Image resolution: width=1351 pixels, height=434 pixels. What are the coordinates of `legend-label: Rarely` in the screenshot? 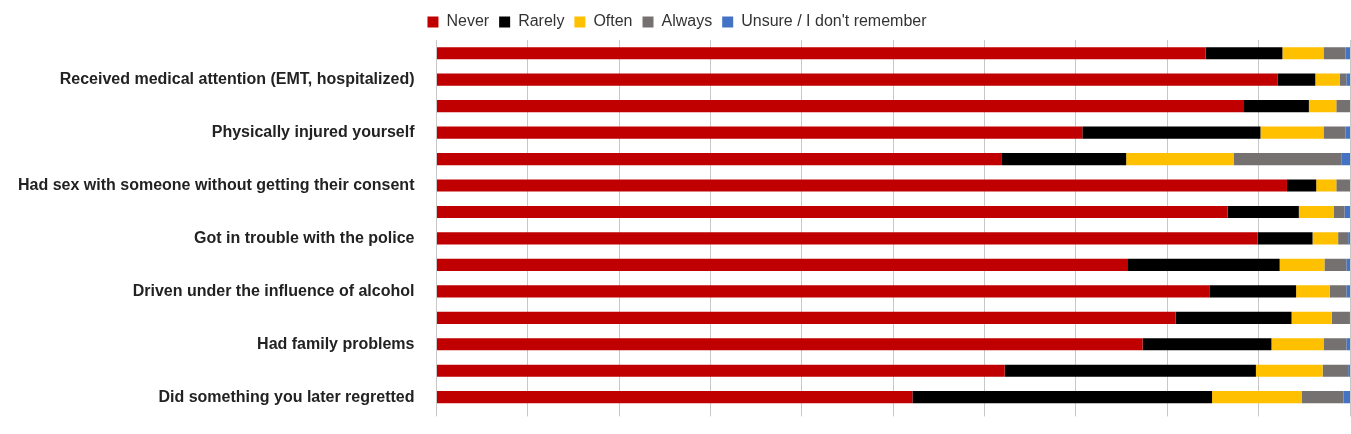 It's located at (541, 21).